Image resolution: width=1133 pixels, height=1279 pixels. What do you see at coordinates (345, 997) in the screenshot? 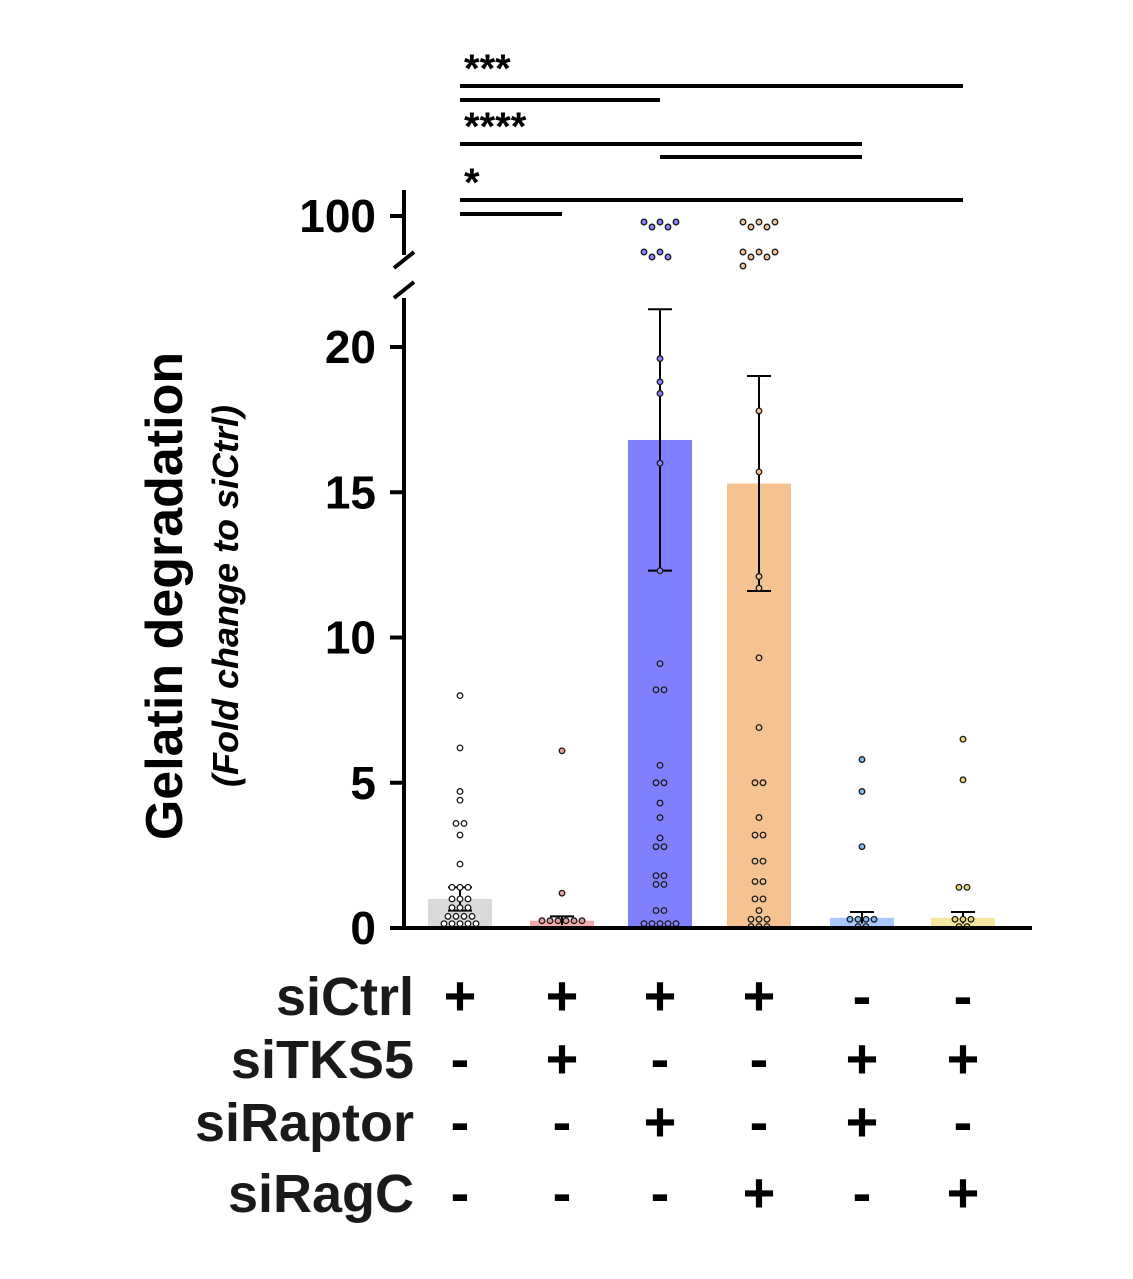
I see `condition-label: siCtrl` at bounding box center [345, 997].